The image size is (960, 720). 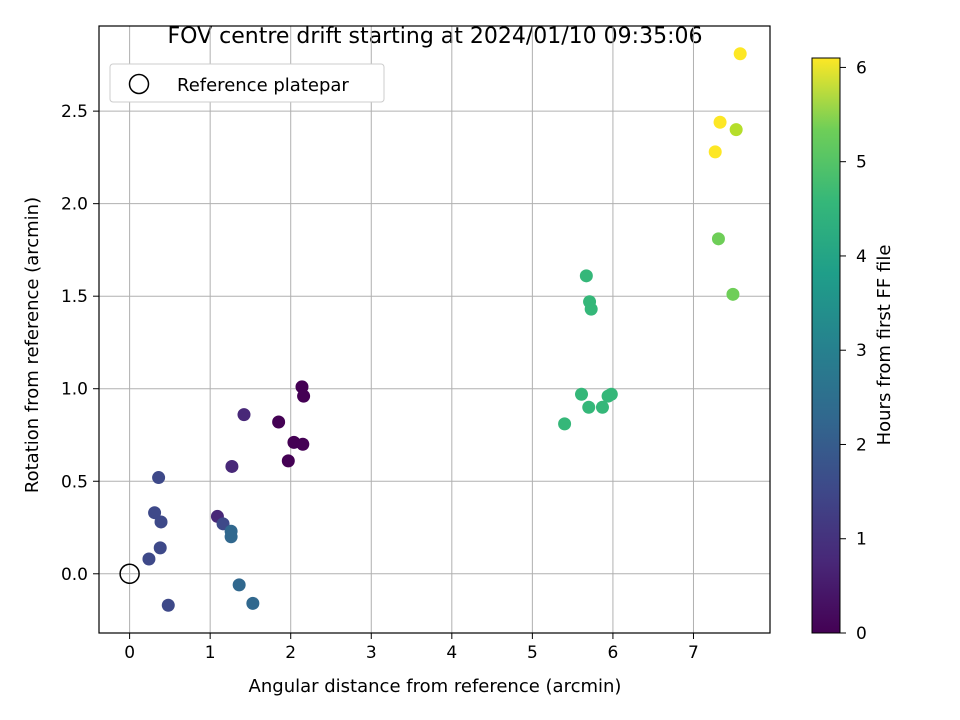 What do you see at coordinates (861, 445) in the screenshot?
I see `colorbar-tick-label: 2` at bounding box center [861, 445].